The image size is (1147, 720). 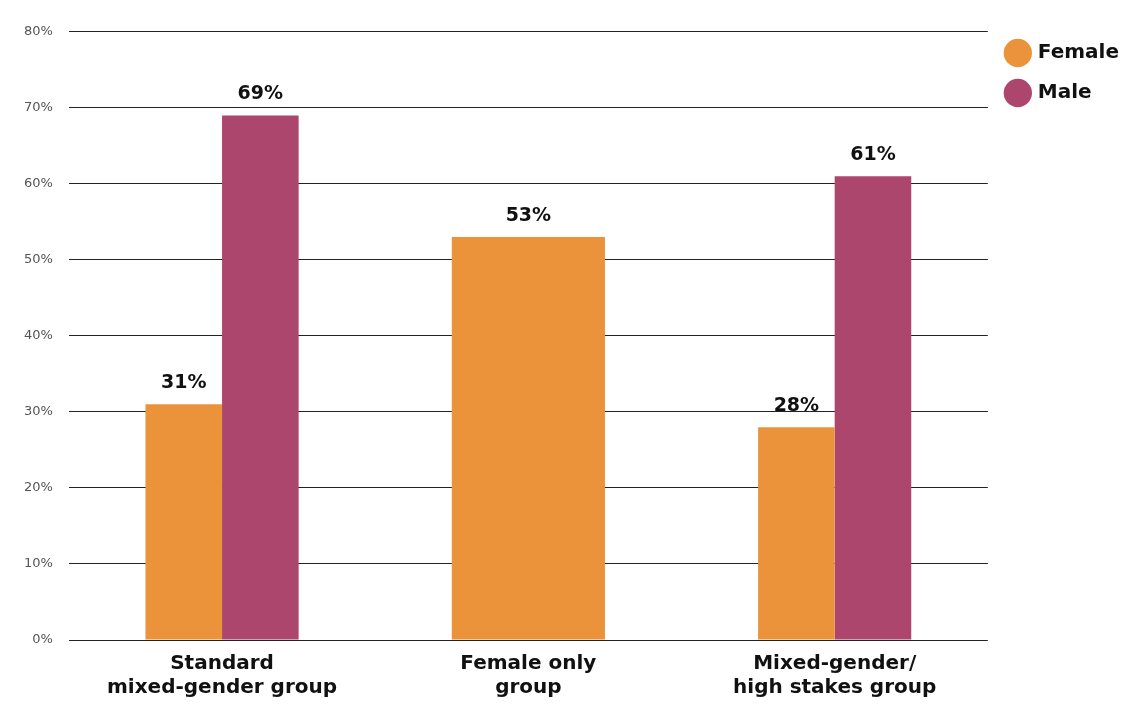 What do you see at coordinates (222, 674) in the screenshot?
I see `x-tick-label: Standard mixed-gender group` at bounding box center [222, 674].